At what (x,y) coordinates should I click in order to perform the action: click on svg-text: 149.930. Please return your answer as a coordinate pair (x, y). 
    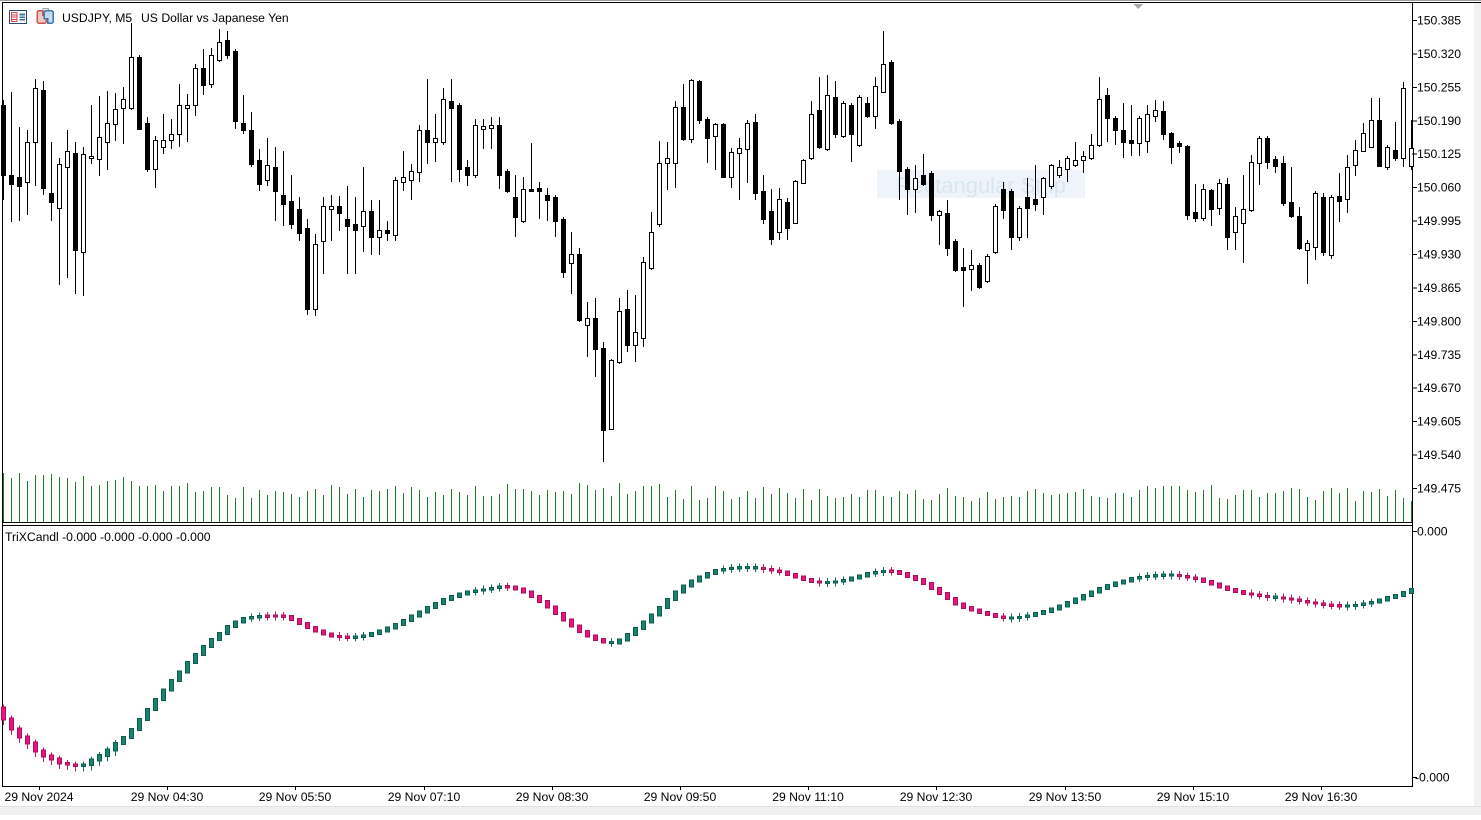
    Looking at the image, I should click on (1439, 255).